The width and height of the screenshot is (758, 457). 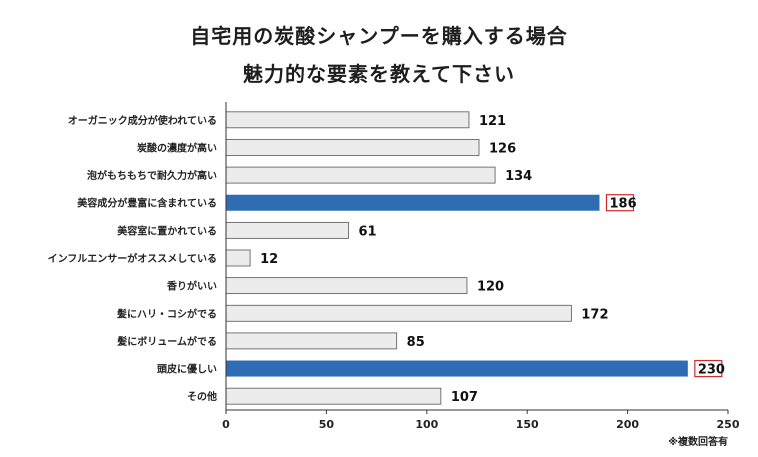 I want to click on value-label: 230, so click(x=711, y=370).